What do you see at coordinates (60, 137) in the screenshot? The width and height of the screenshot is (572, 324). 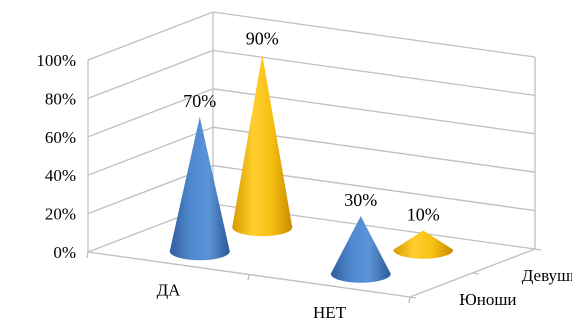 I see `y-tick-label: 60%` at bounding box center [60, 137].